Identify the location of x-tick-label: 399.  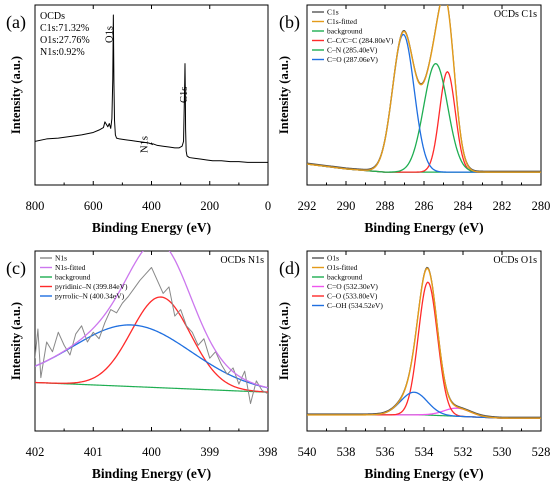
(209, 452).